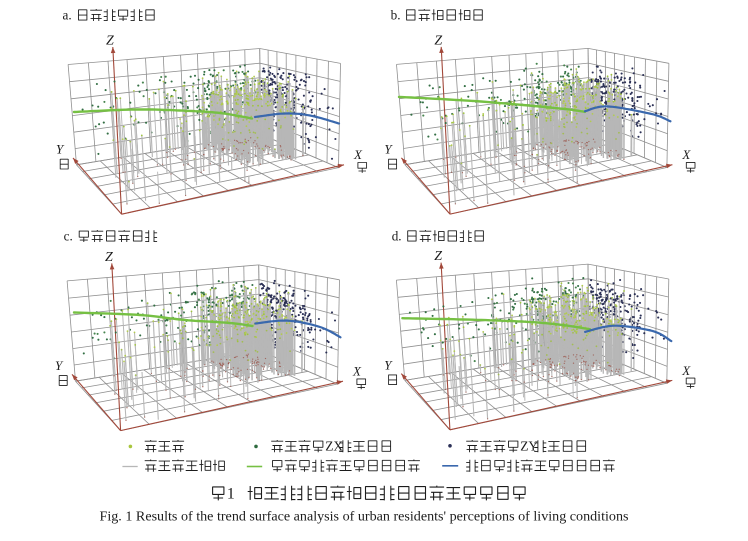 Image resolution: width=748 pixels, height=541 pixels. What do you see at coordinates (231, 493) in the screenshot?
I see `svg-text: 1` at bounding box center [231, 493].